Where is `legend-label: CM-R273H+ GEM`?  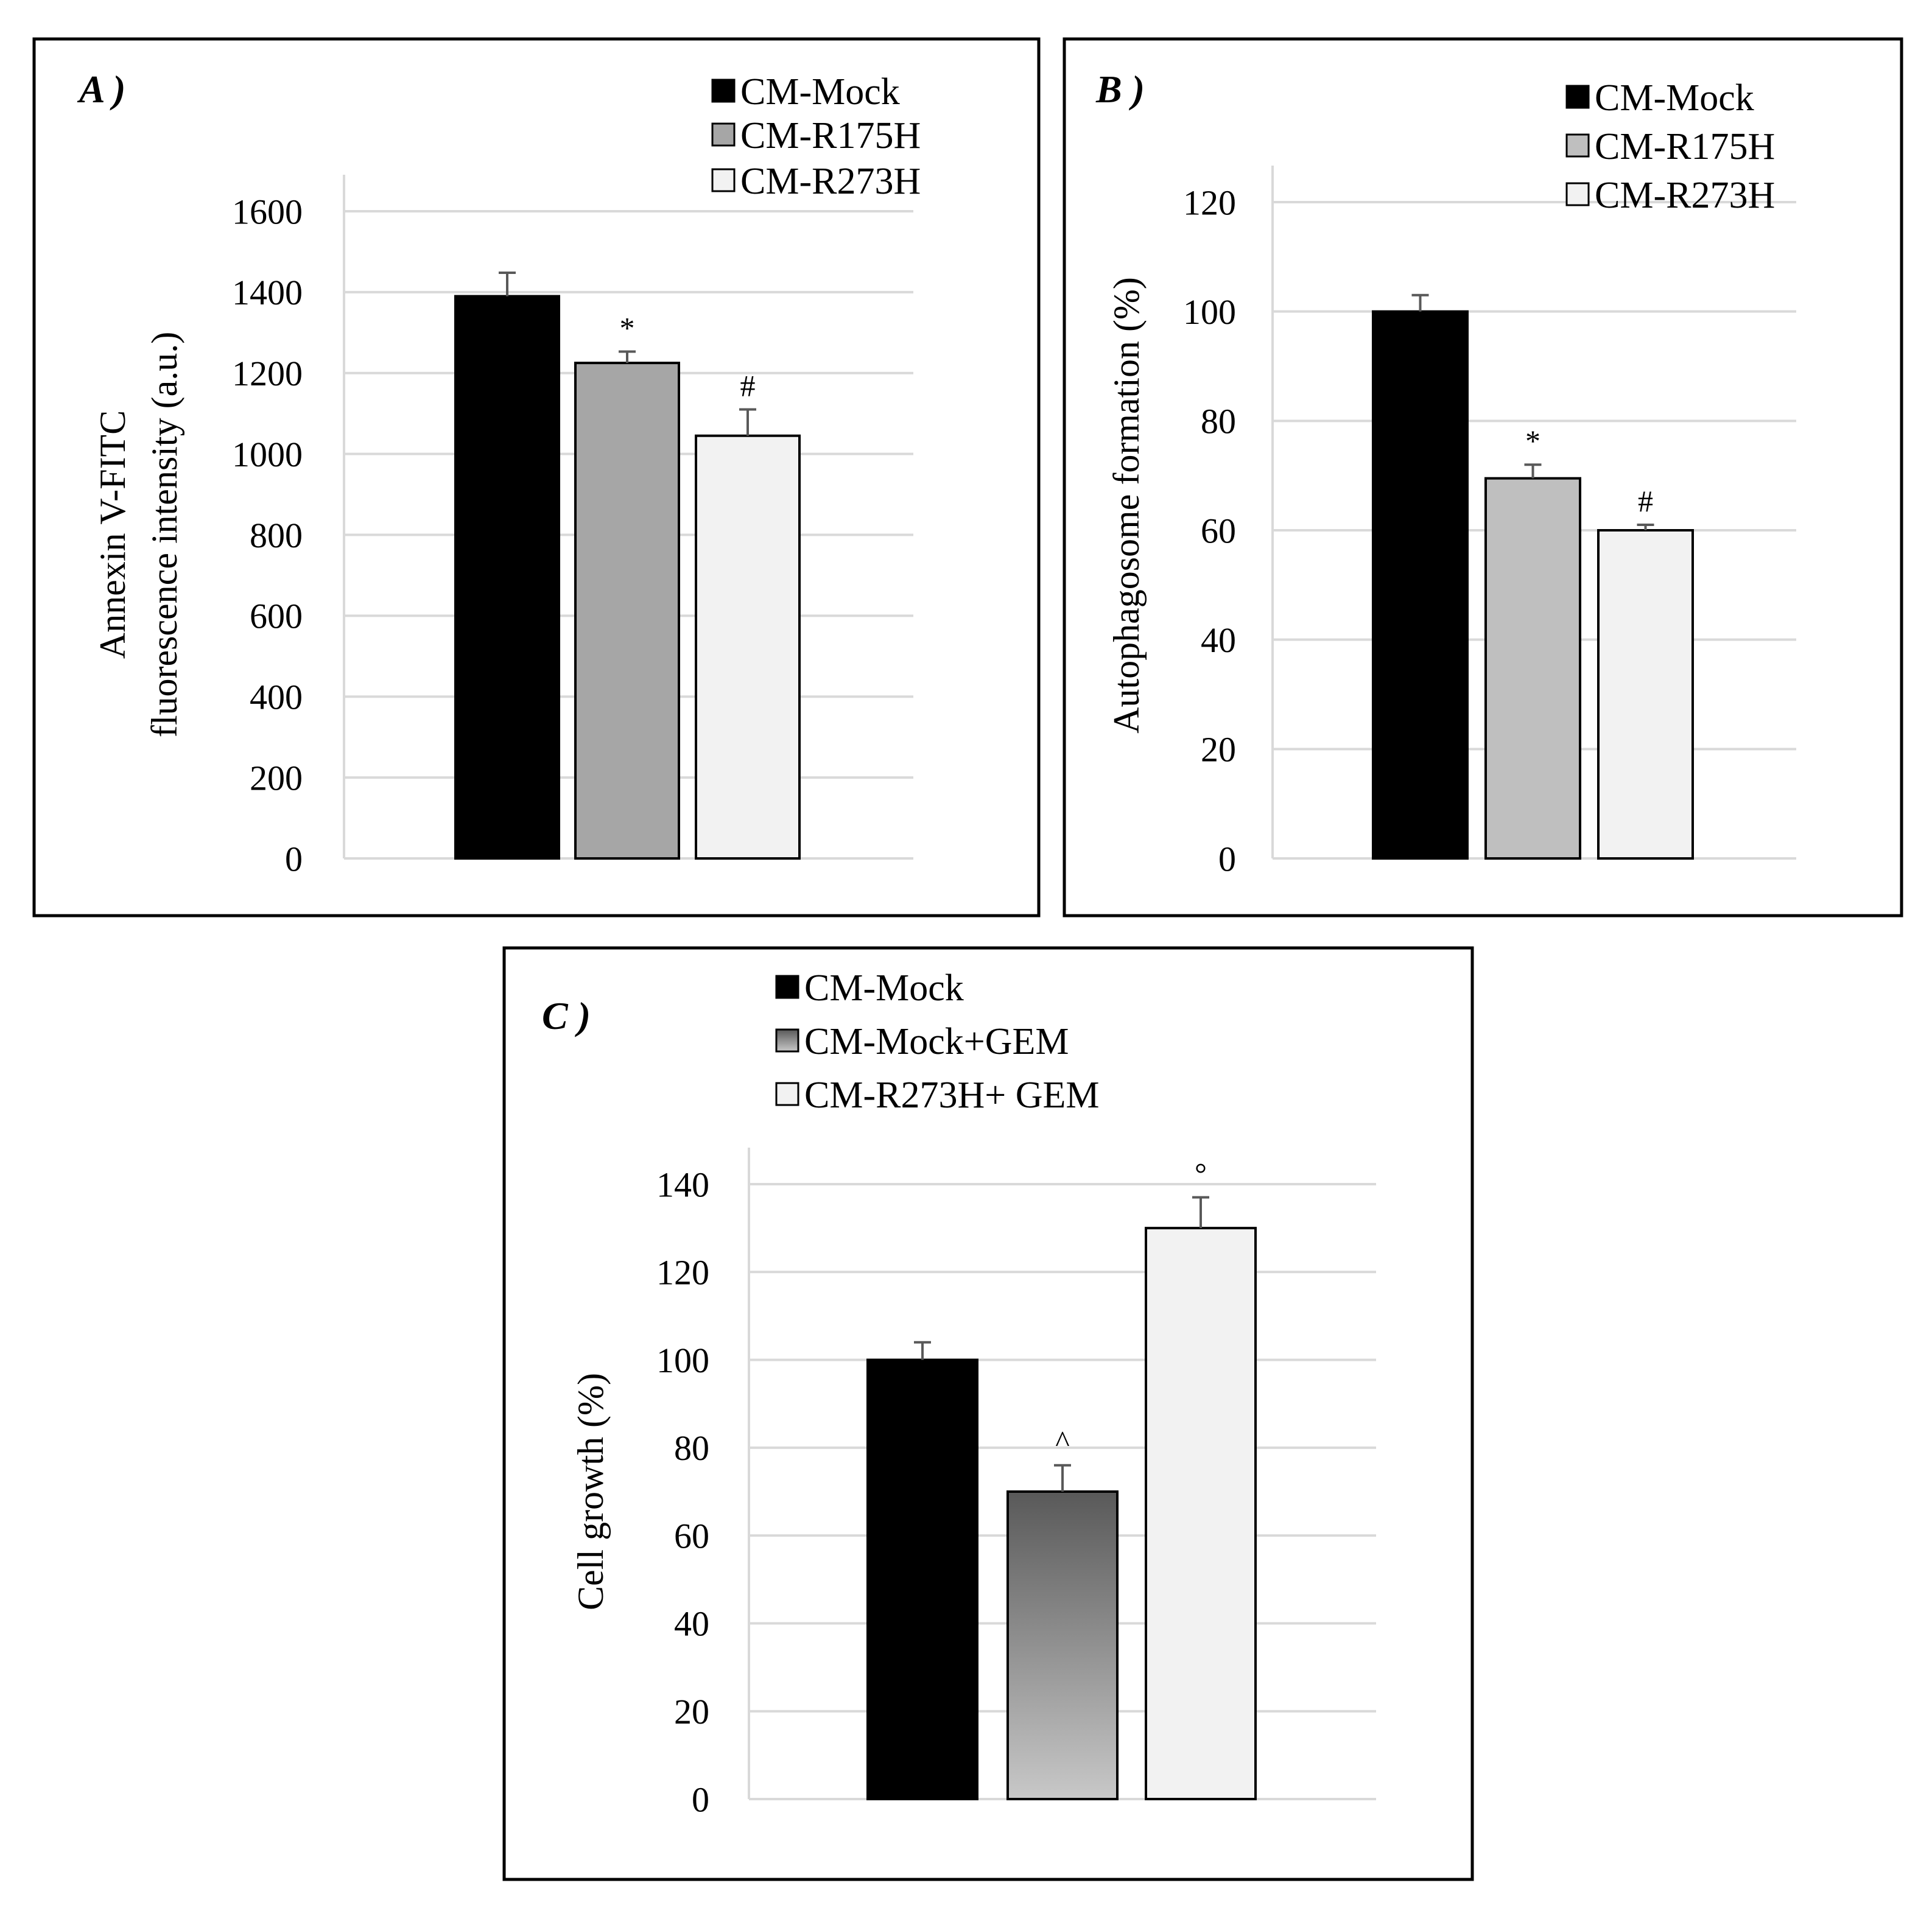 legend-label: CM-R273H+ GEM is located at coordinates (952, 1095).